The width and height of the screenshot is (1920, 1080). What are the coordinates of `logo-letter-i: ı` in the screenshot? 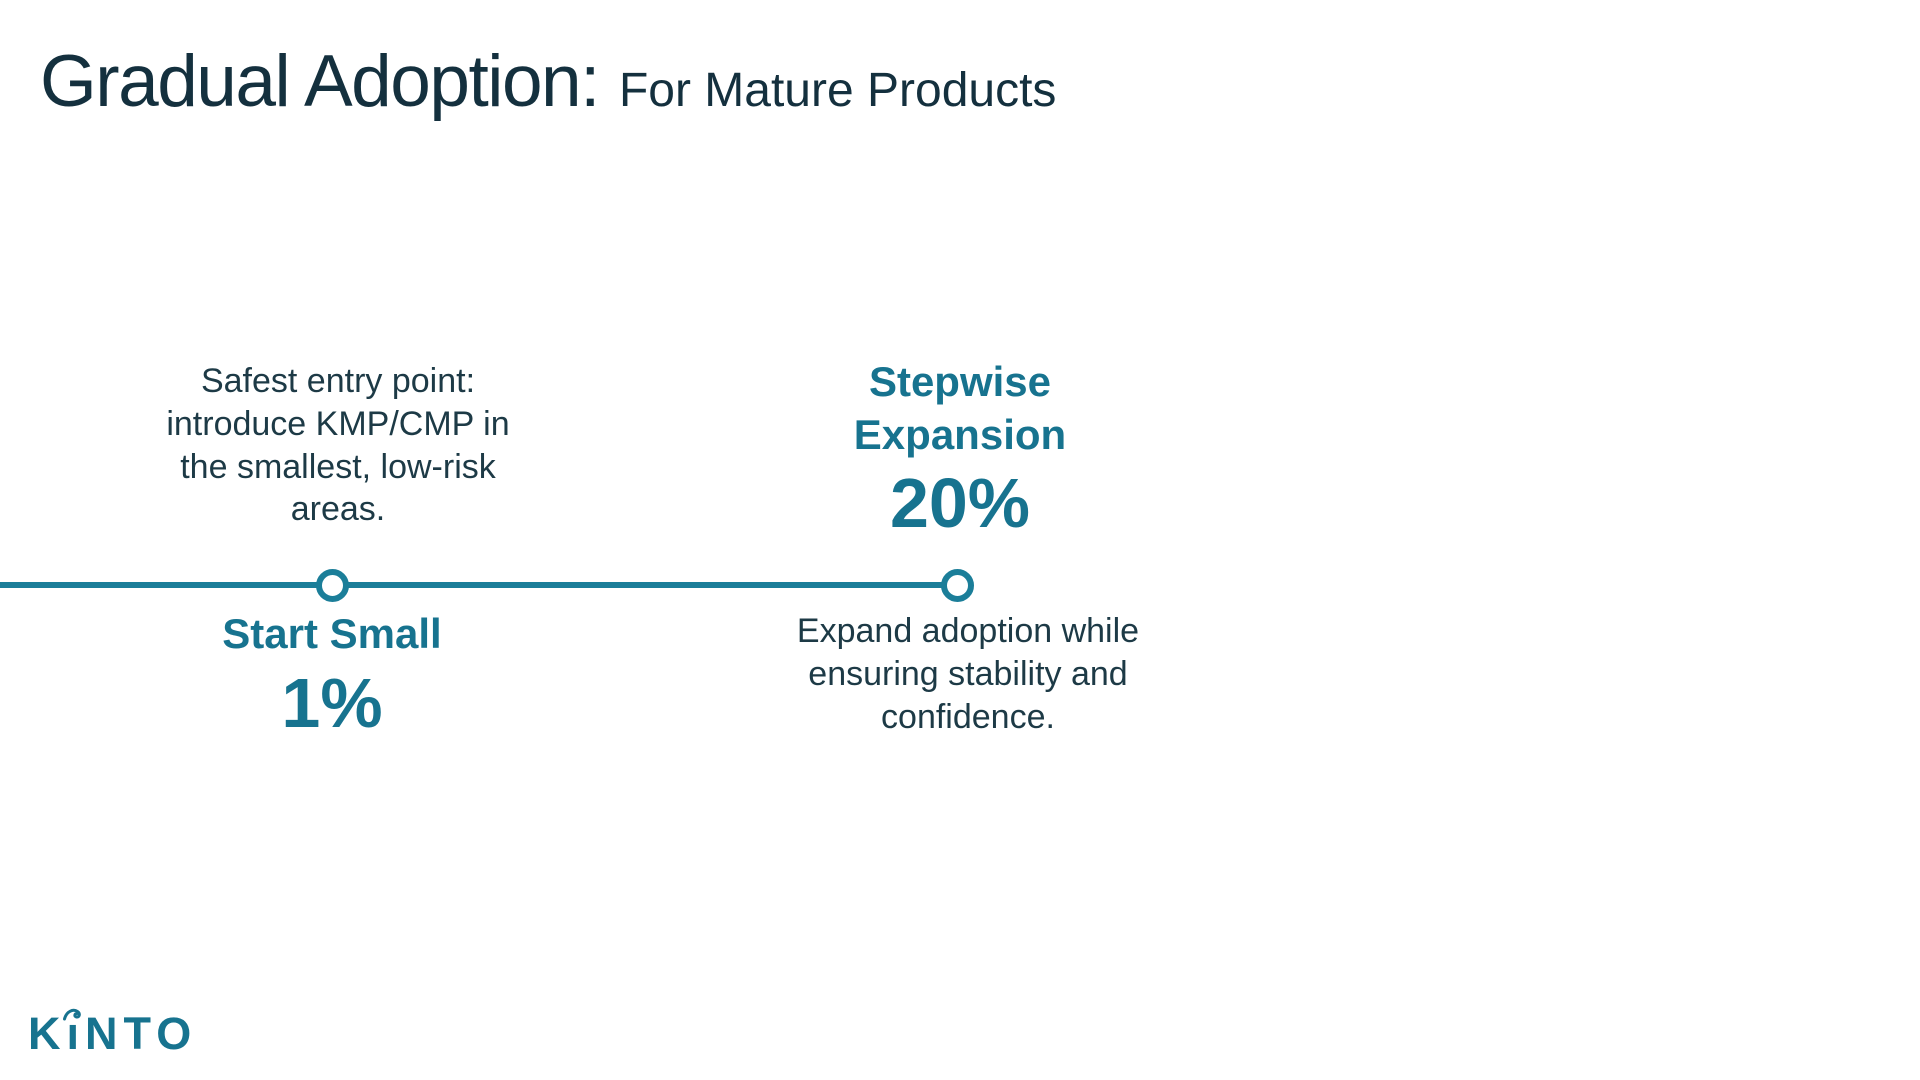 It's located at (74, 1034).